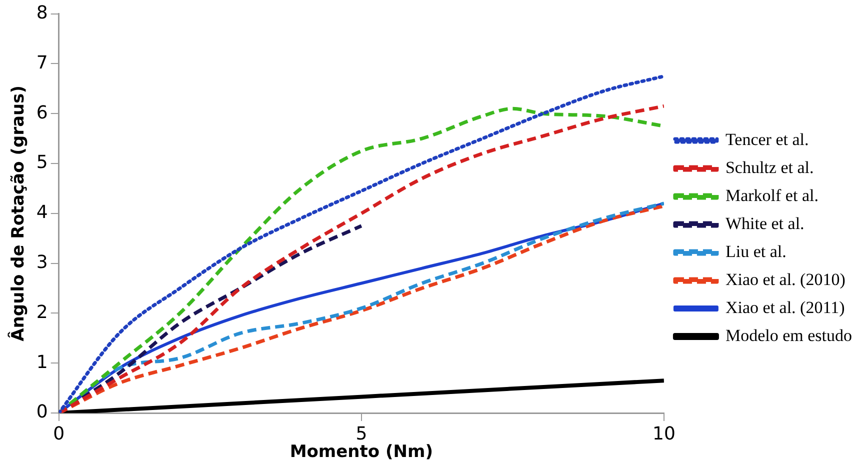  What do you see at coordinates (42, 63) in the screenshot?
I see `y-tick-label: 7` at bounding box center [42, 63].